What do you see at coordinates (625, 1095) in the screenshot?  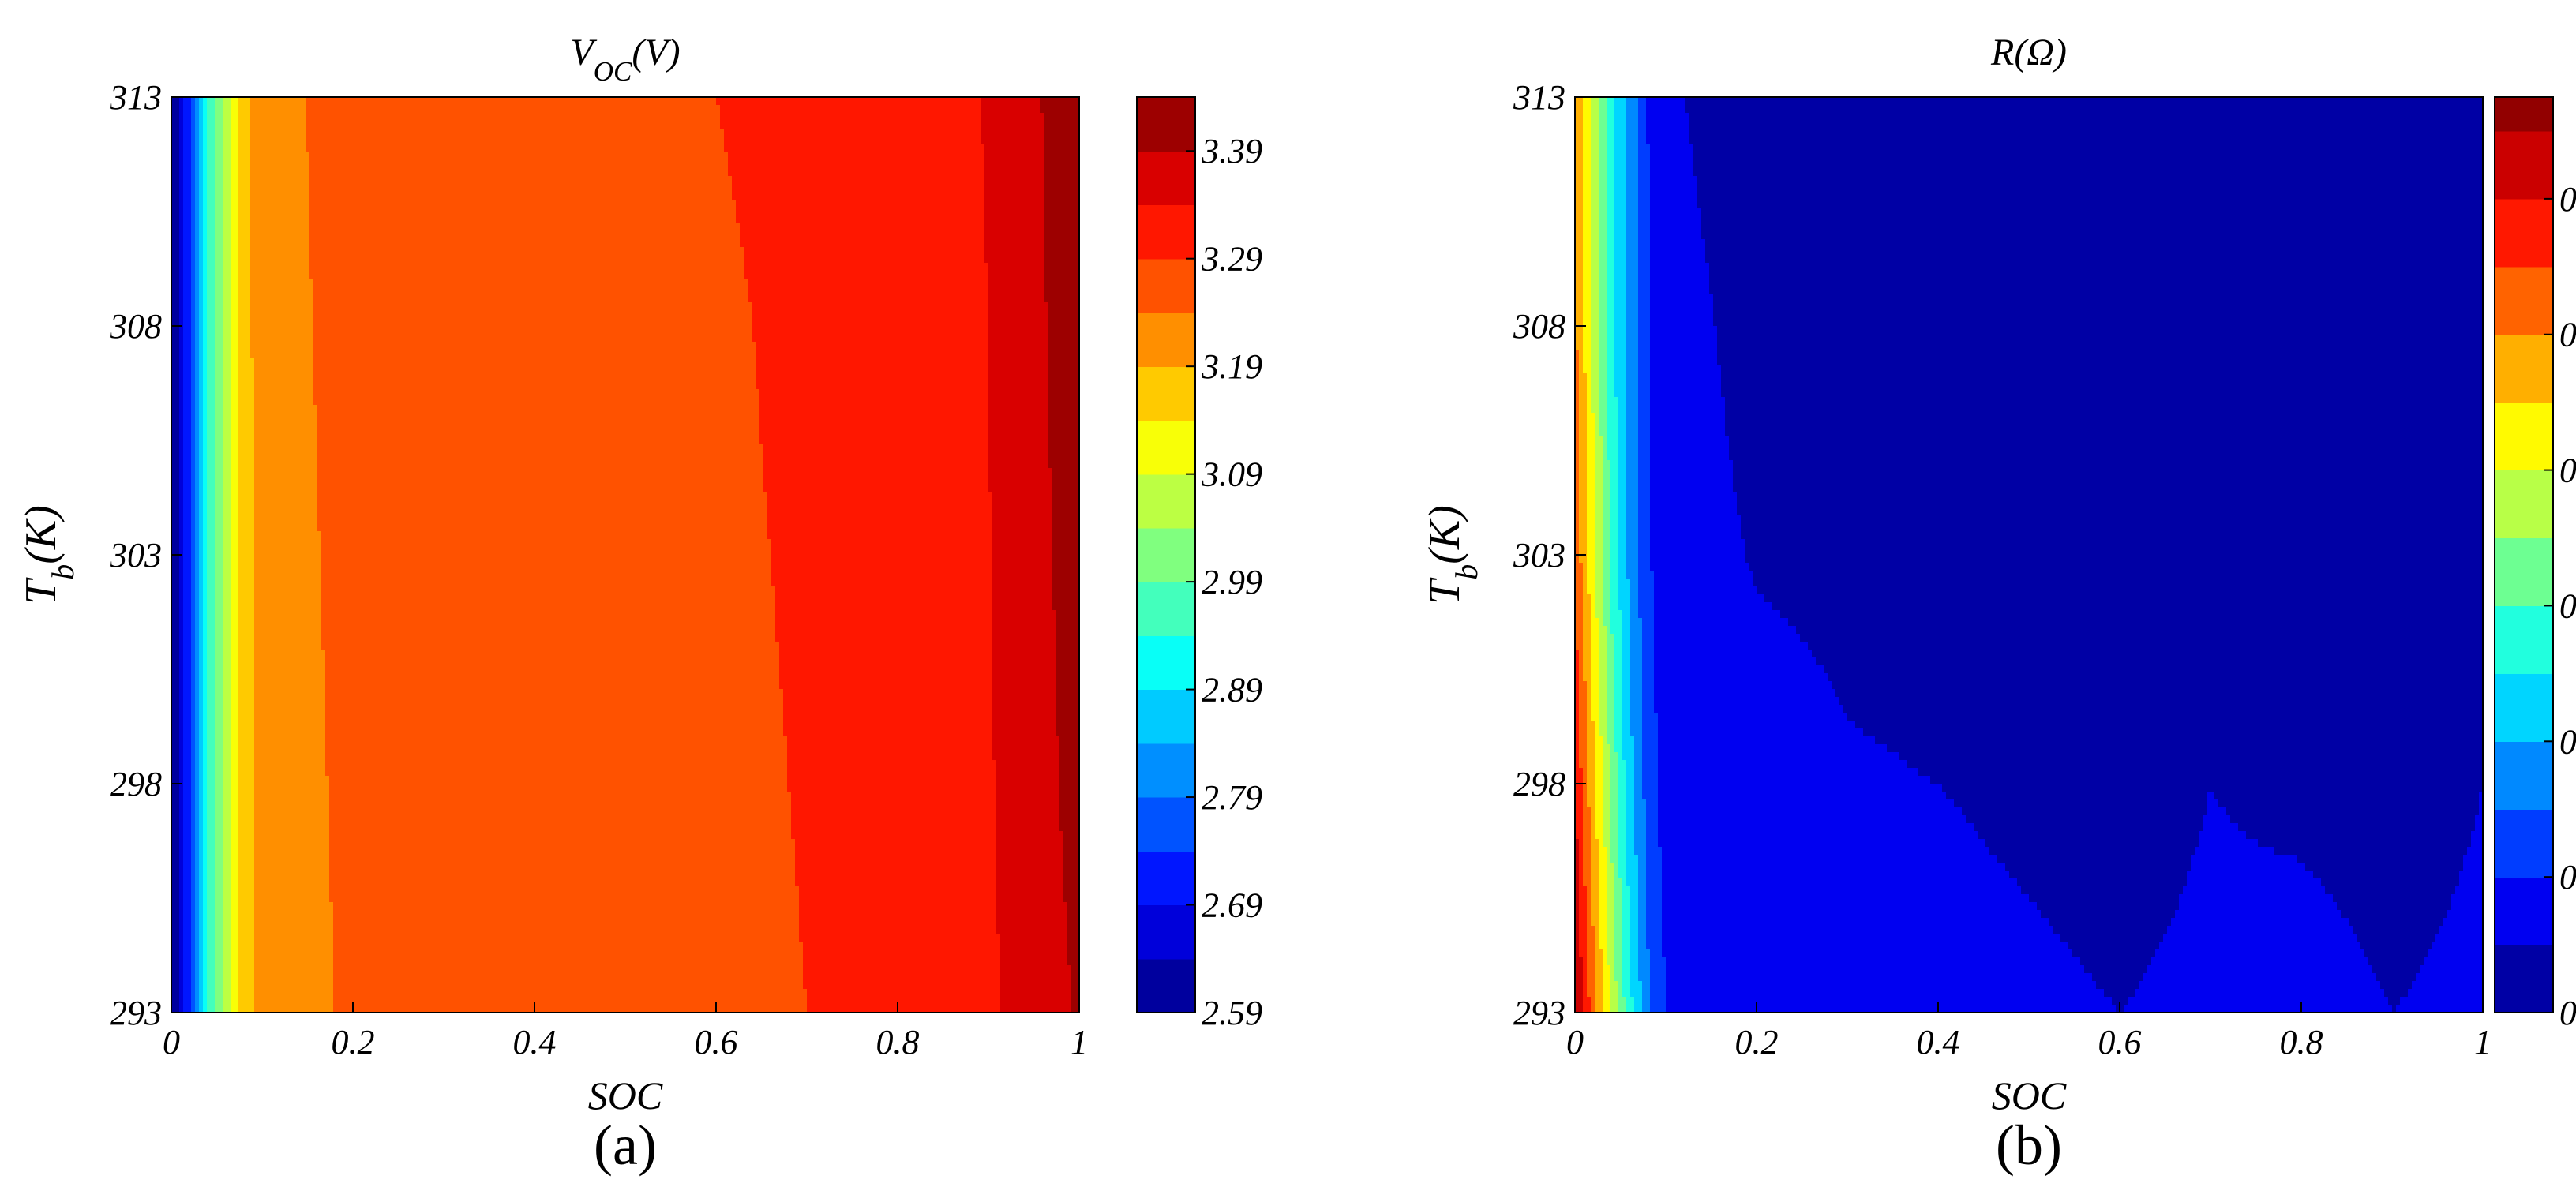 I see `x-axis-label: SOC` at bounding box center [625, 1095].